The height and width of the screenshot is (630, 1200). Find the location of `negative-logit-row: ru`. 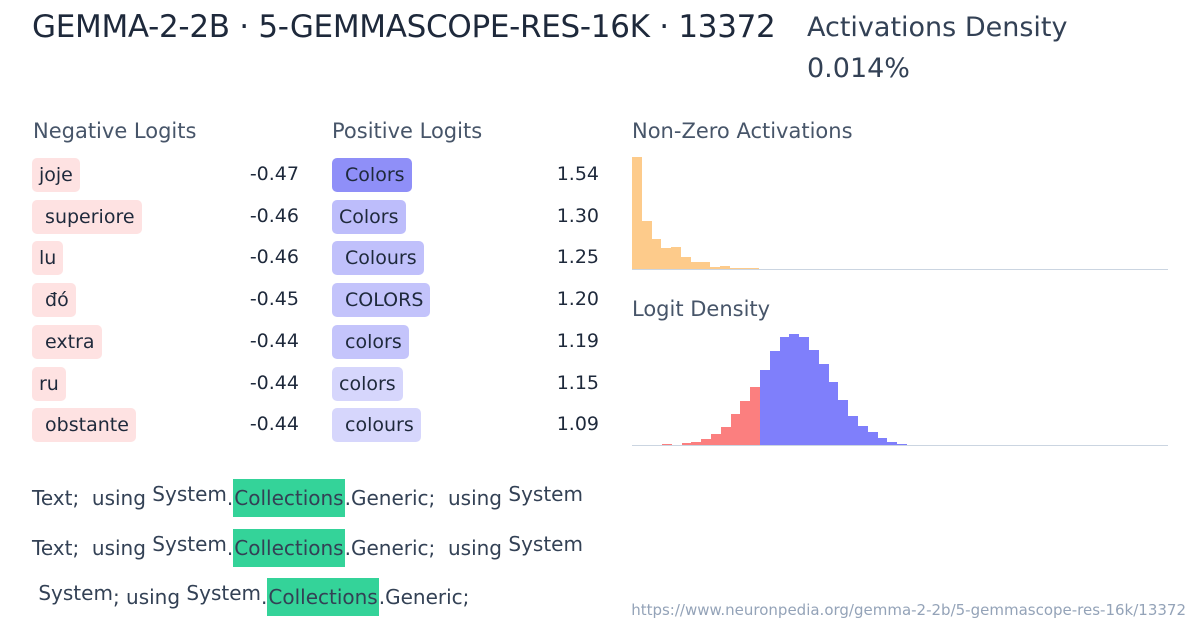

negative-logit-row: ru is located at coordinates (49, 383).